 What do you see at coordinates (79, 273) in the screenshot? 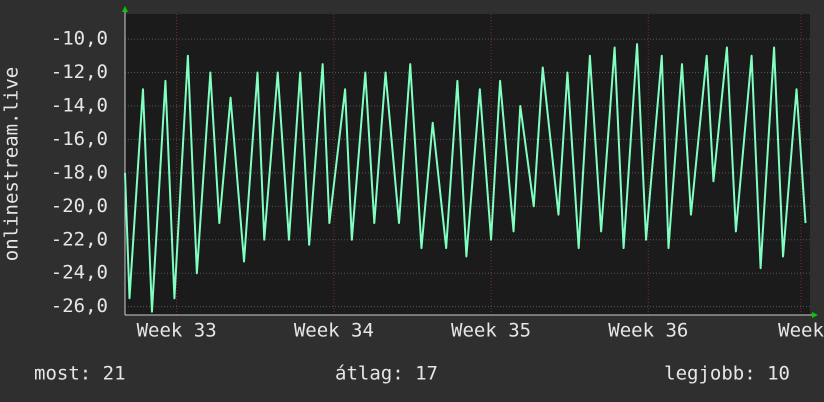
I see `y-tick-label: -24,0` at bounding box center [79, 273].